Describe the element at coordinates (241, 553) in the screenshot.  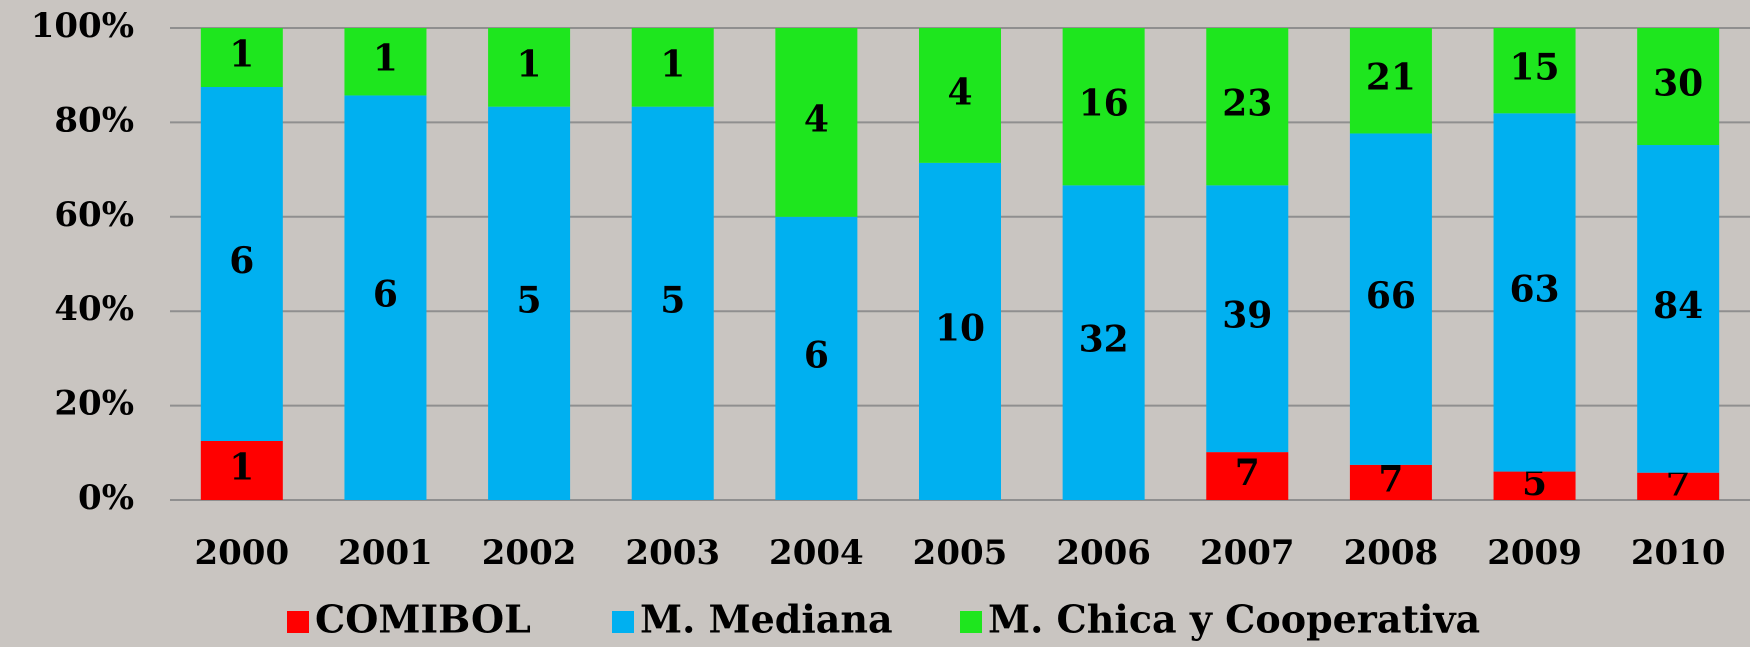
I see `x-tick-label: 2000` at that location.